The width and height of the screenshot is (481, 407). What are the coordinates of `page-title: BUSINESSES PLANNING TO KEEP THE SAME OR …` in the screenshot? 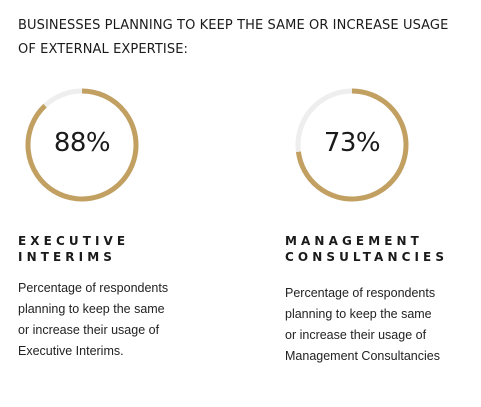 It's located at (243, 38).